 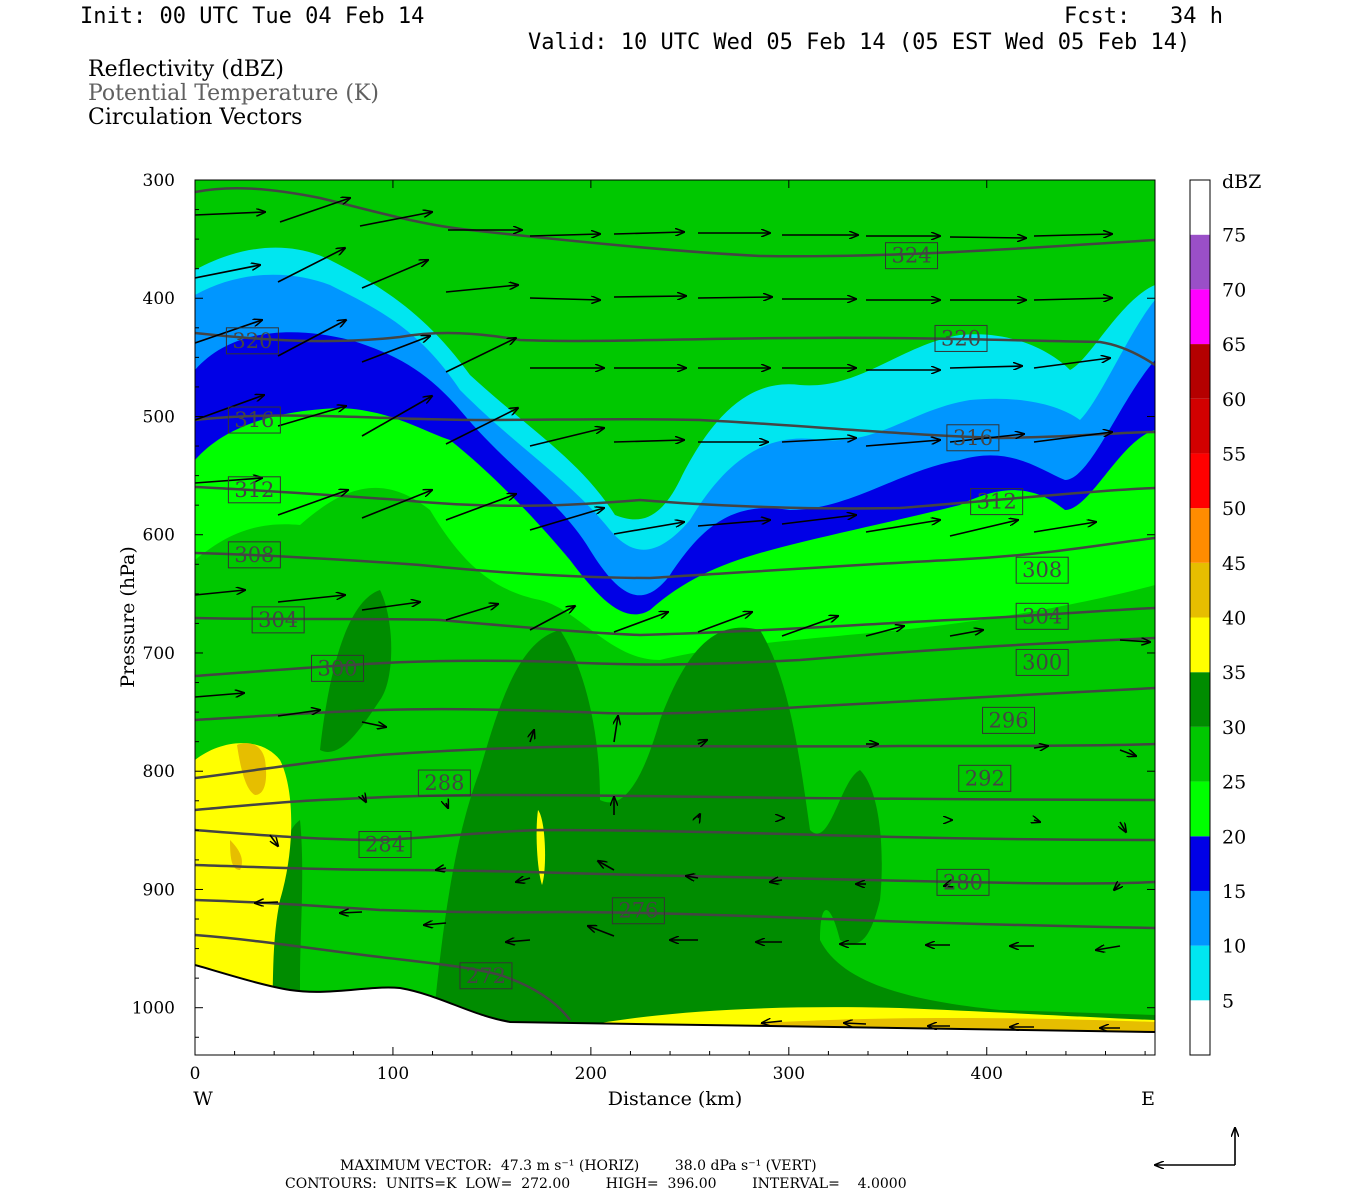 I want to click on x-tick-label: 400, so click(x=987, y=1074).